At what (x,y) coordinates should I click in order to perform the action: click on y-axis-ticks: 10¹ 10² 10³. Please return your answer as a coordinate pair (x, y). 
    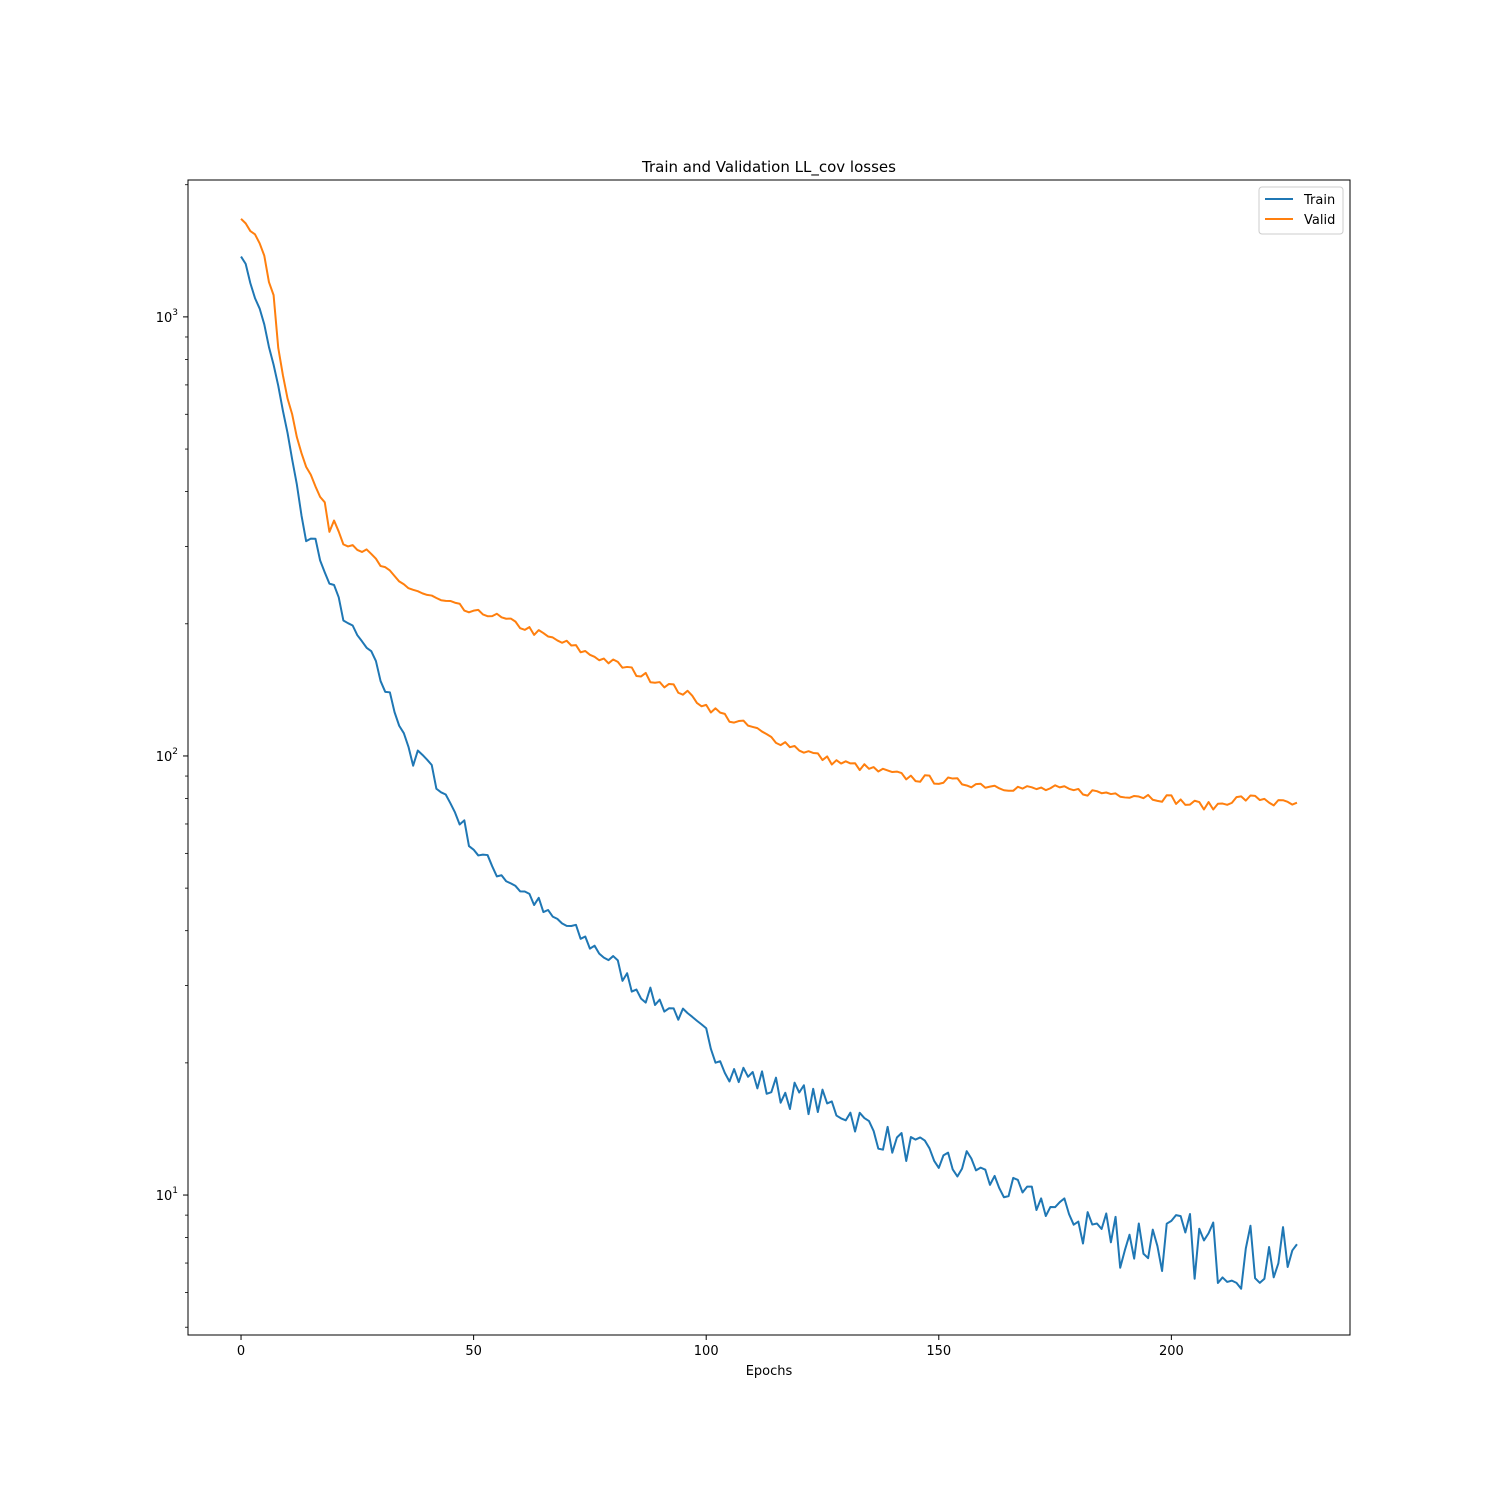
    Looking at the image, I should click on (172, 756).